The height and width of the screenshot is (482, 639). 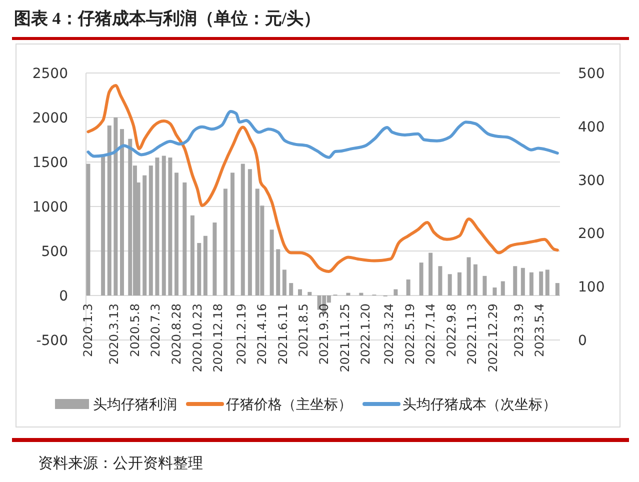 I want to click on y-tick-label: 1000, so click(x=50, y=208).